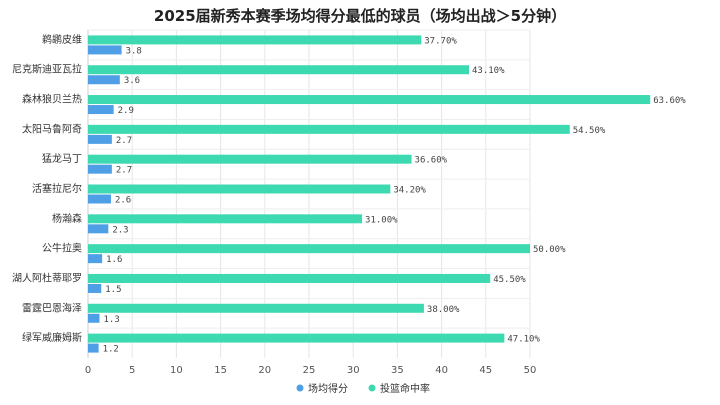 The height and width of the screenshot is (405, 720). What do you see at coordinates (111, 350) in the screenshot?
I see `data-label-points: 1.2` at bounding box center [111, 350].